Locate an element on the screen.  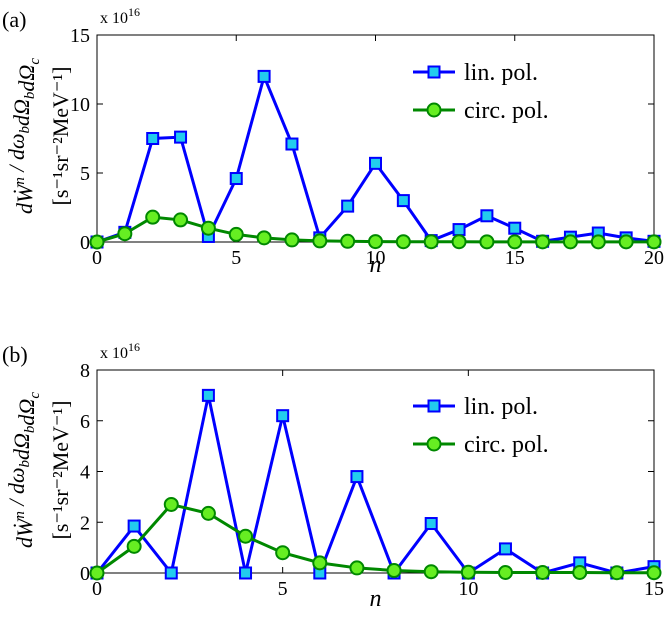
series-line is located at coordinates (375, 538).